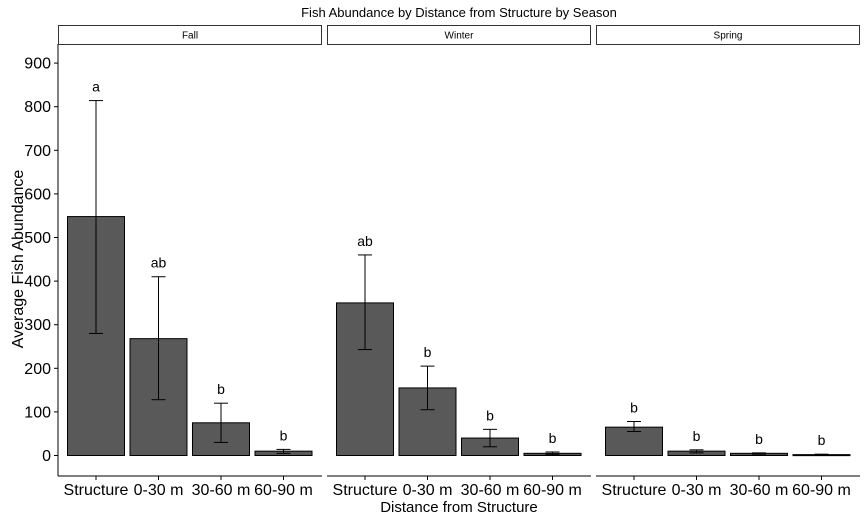  I want to click on y-tick-label: 200, so click(37, 369).